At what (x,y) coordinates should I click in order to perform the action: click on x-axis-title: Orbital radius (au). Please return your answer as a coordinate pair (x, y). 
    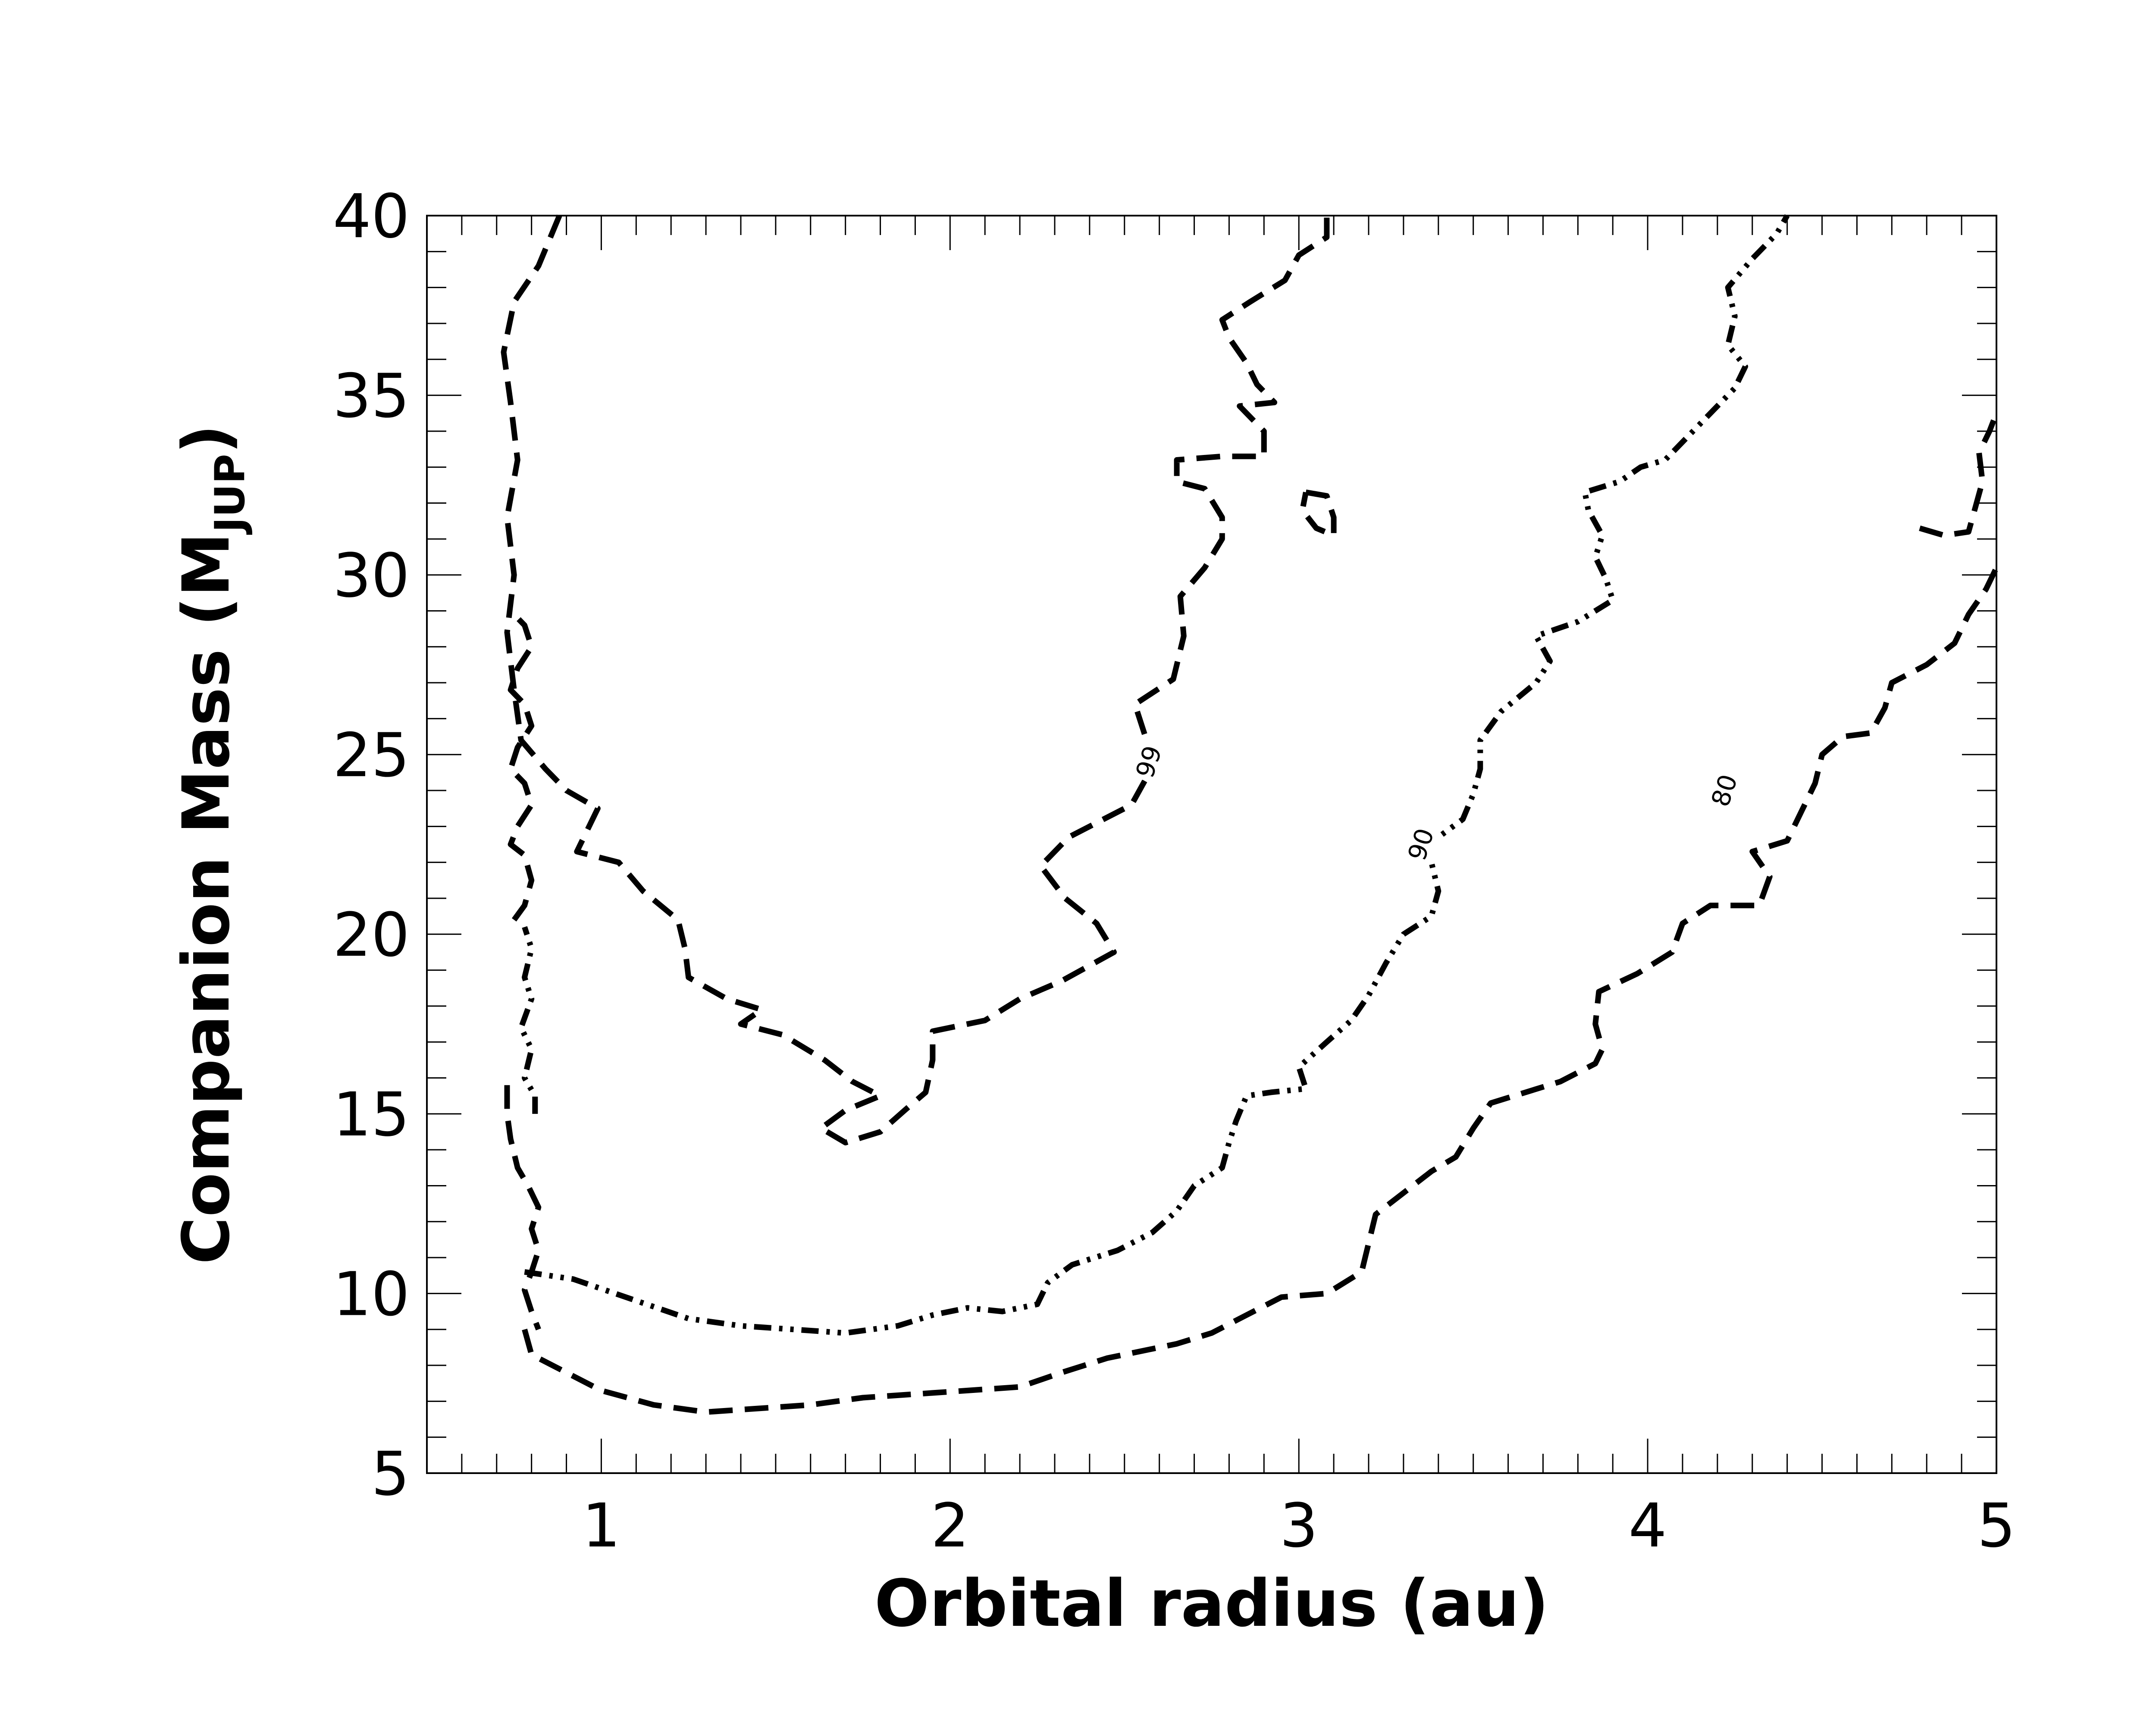
    Looking at the image, I should click on (1211, 1604).